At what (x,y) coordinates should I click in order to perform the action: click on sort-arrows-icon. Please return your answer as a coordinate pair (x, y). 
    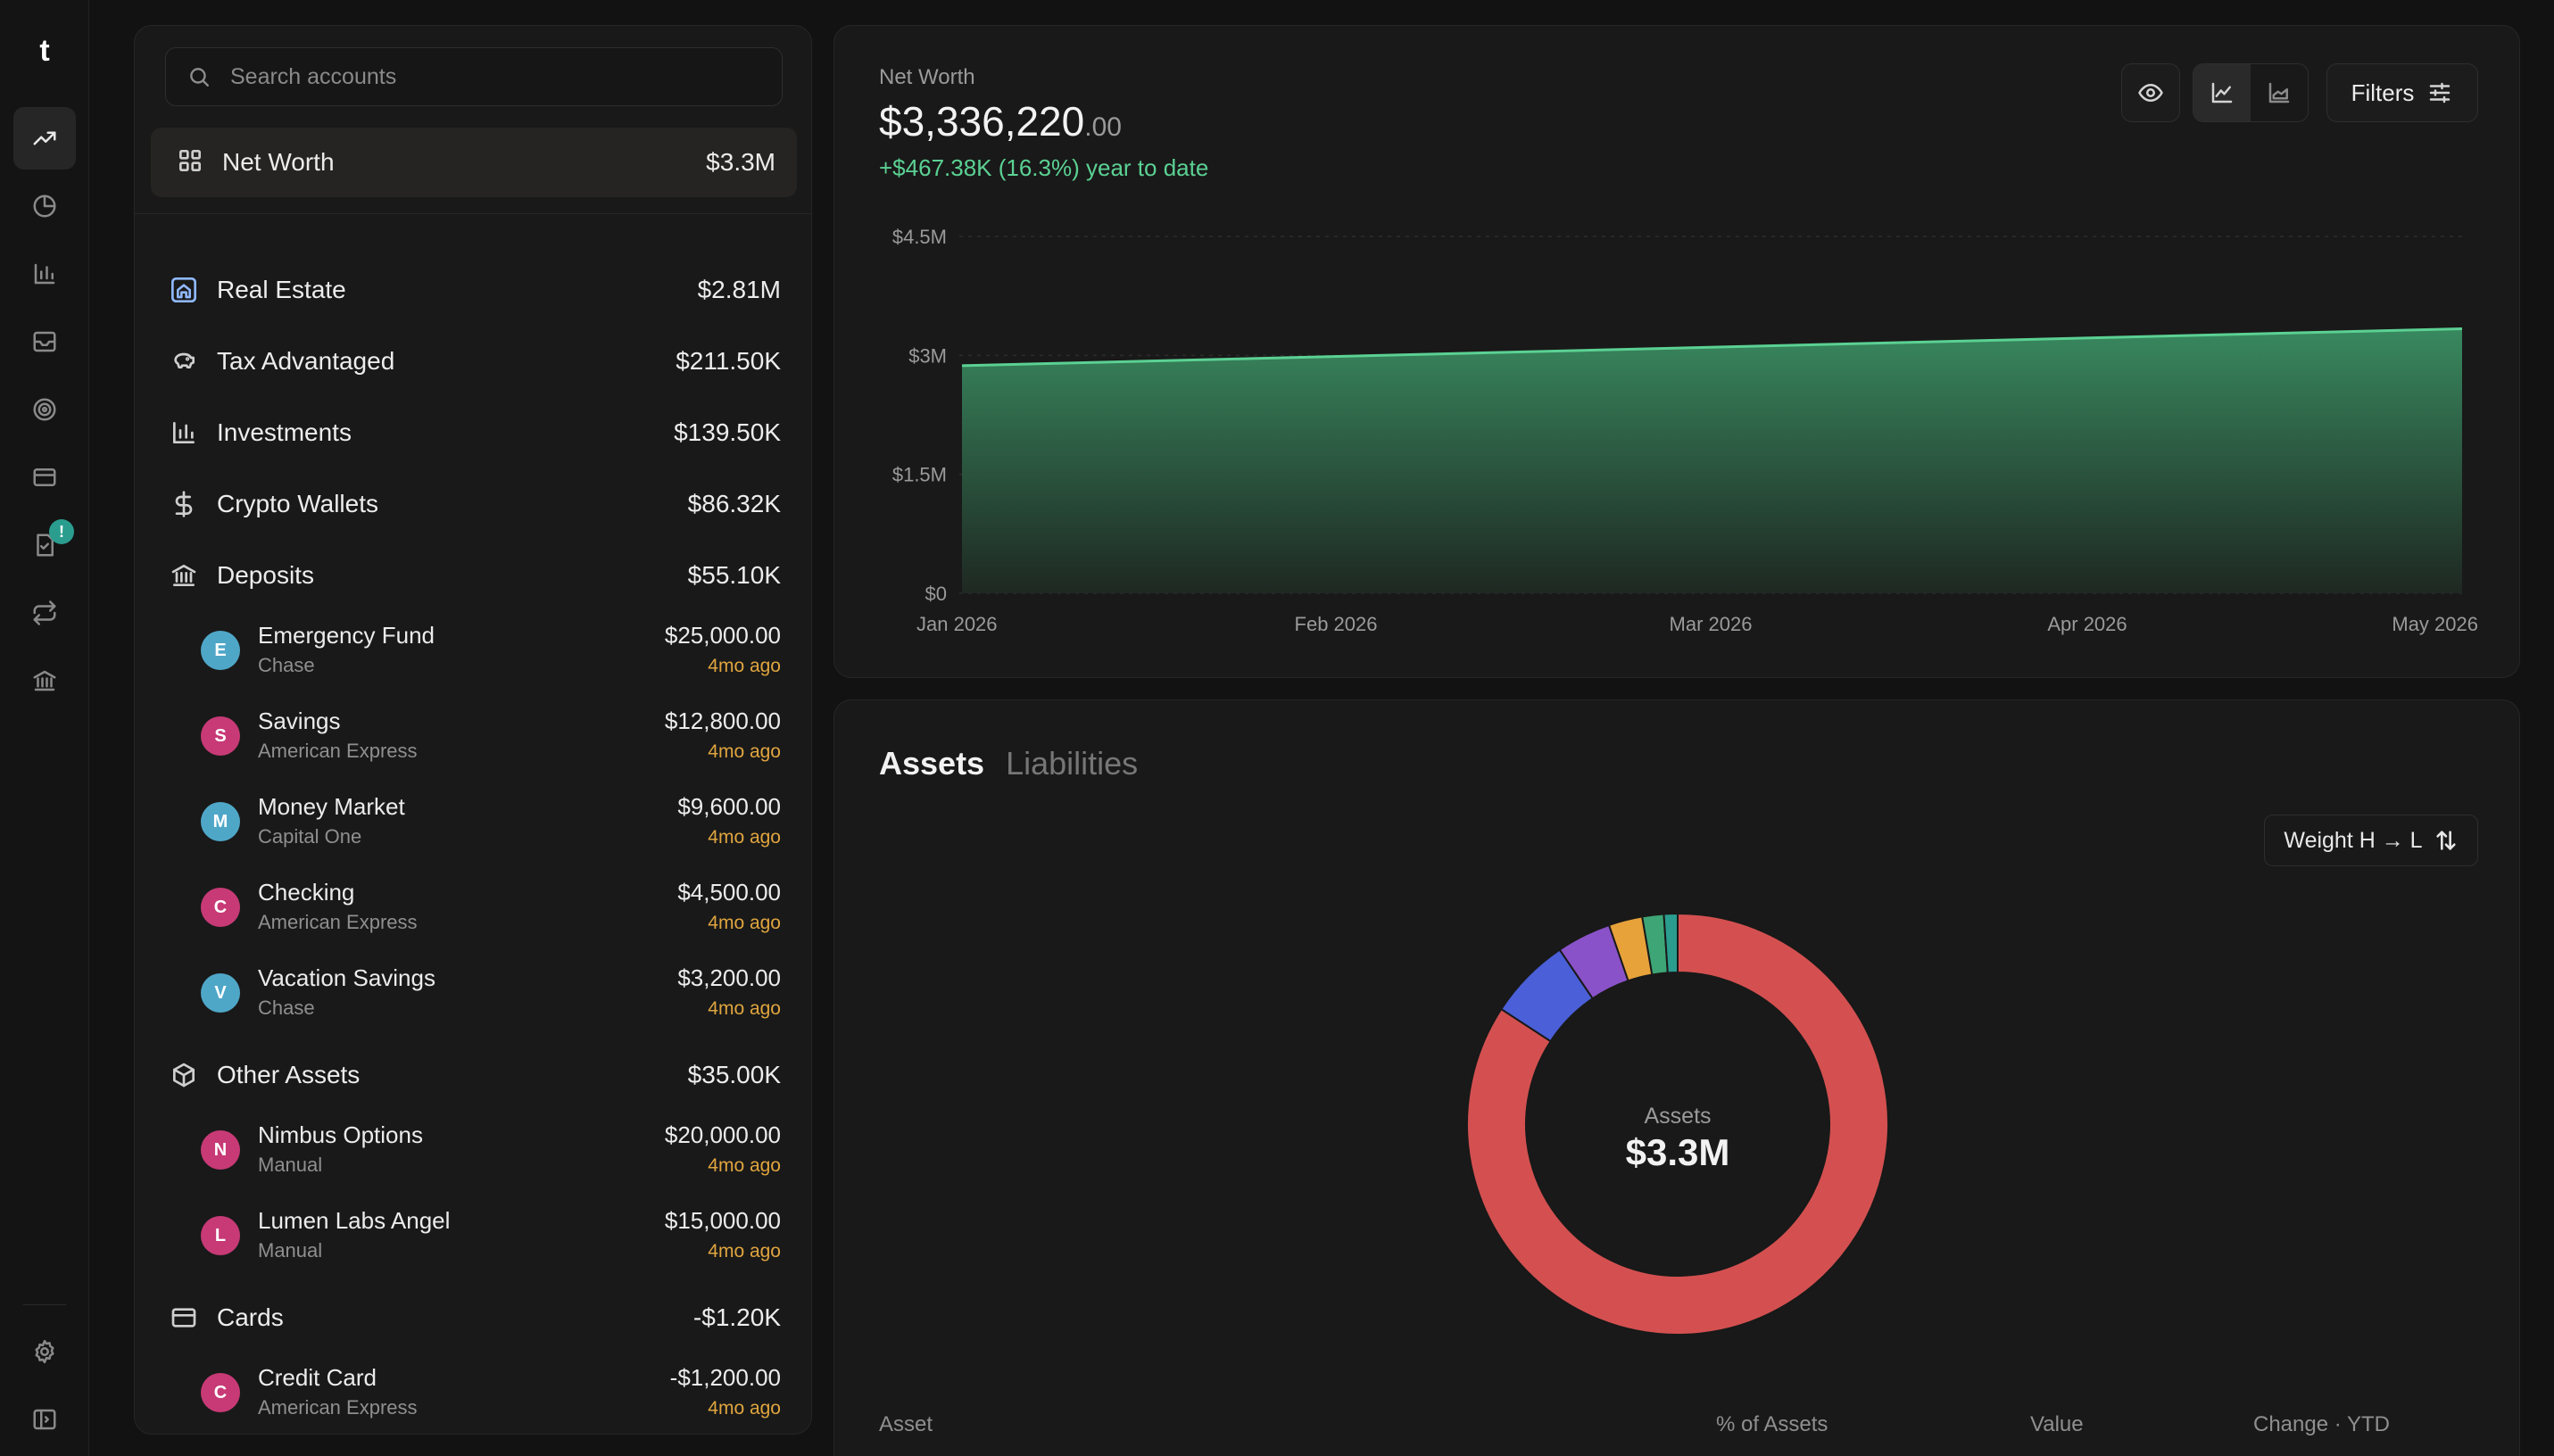
    Looking at the image, I should click on (2445, 841).